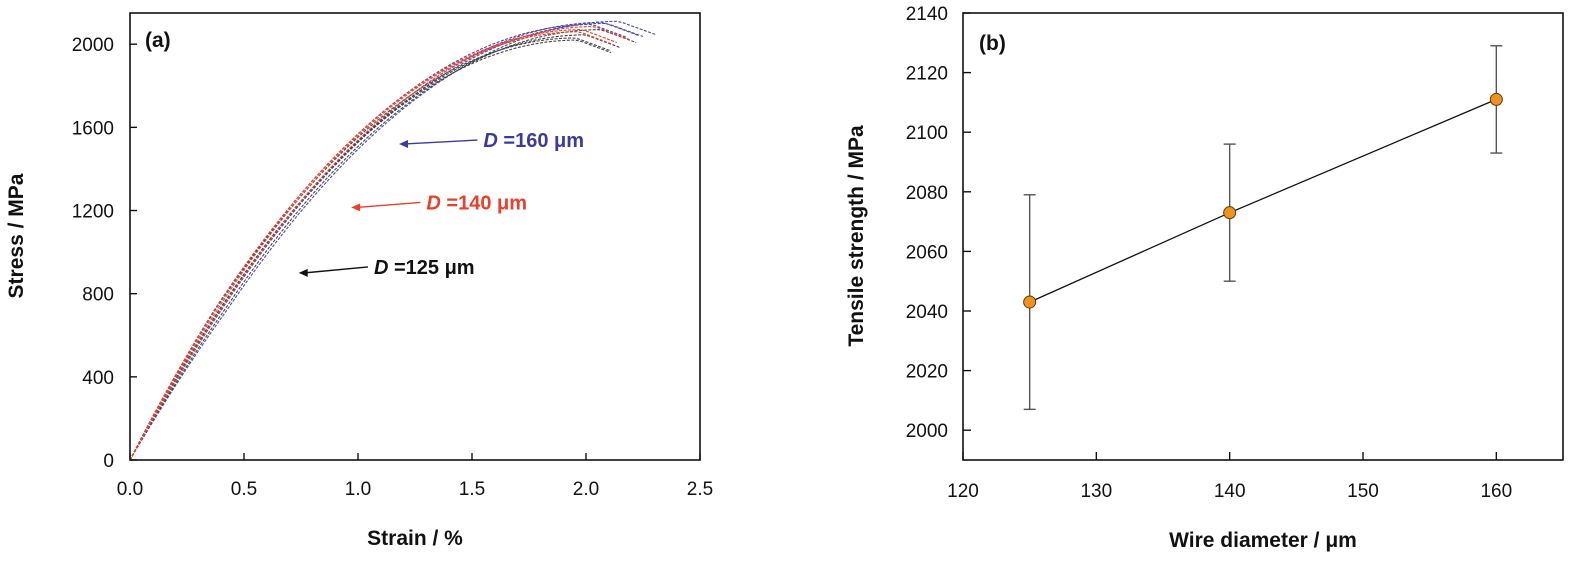  I want to click on y-tick-label: 0, so click(108, 461).